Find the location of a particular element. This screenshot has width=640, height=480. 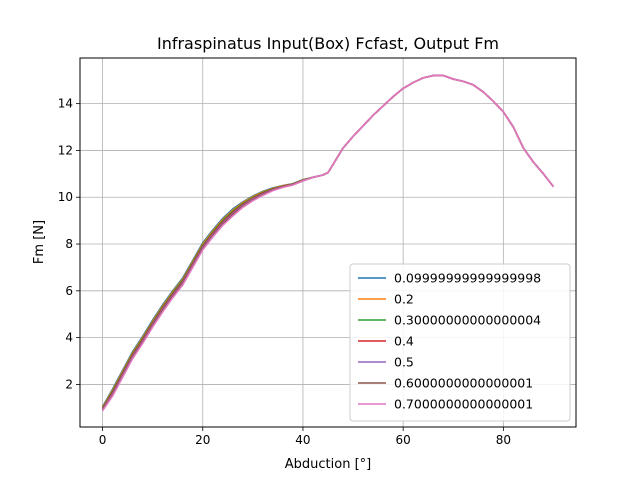

x-tick-label: 0 is located at coordinates (103, 440).